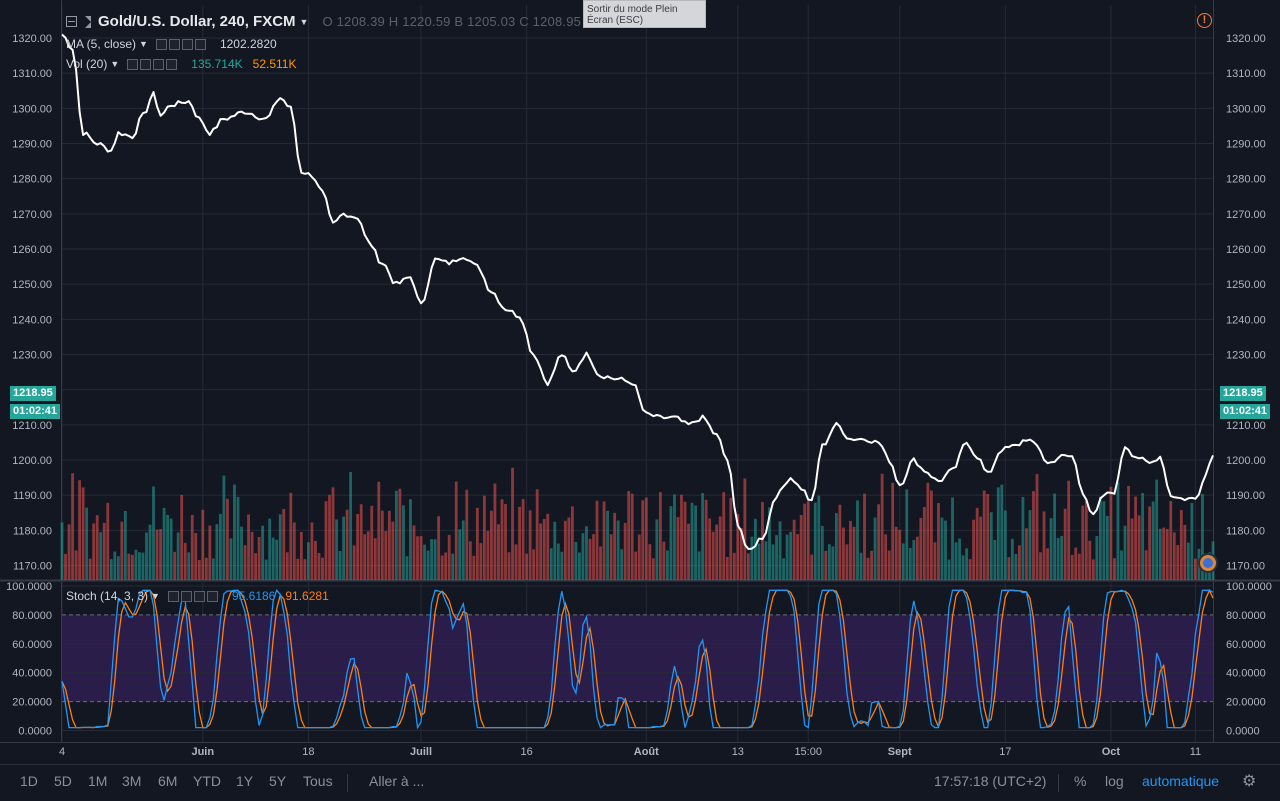 The width and height of the screenshot is (1280, 801). What do you see at coordinates (187, 44) in the screenshot?
I see `ma-more-icon` at bounding box center [187, 44].